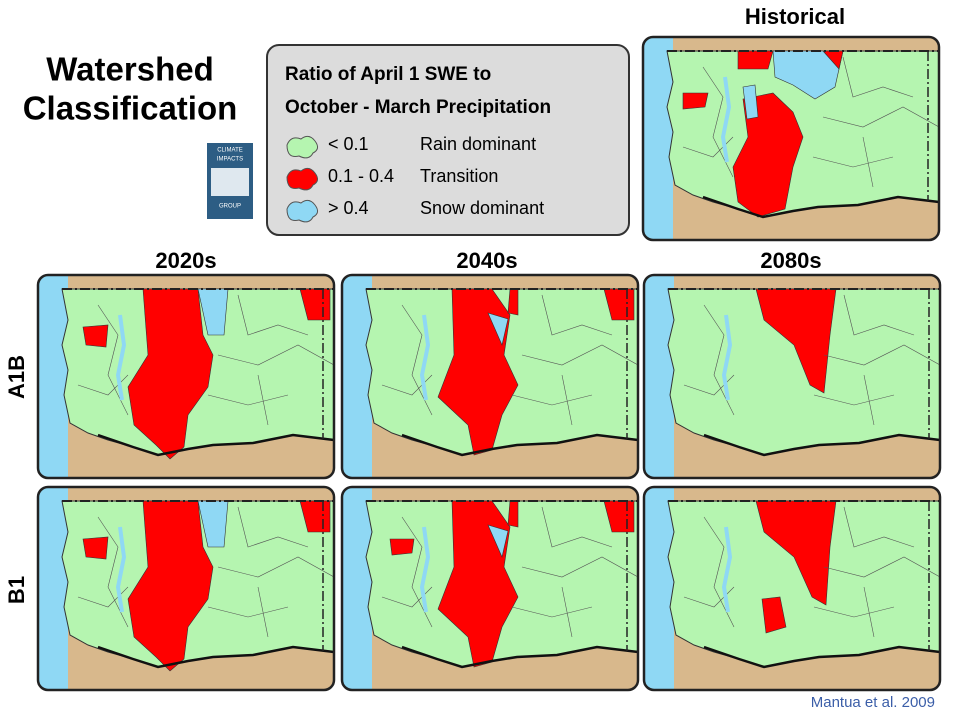  What do you see at coordinates (361, 176) in the screenshot?
I see `legend-range: 0.1 - 0.4` at bounding box center [361, 176].